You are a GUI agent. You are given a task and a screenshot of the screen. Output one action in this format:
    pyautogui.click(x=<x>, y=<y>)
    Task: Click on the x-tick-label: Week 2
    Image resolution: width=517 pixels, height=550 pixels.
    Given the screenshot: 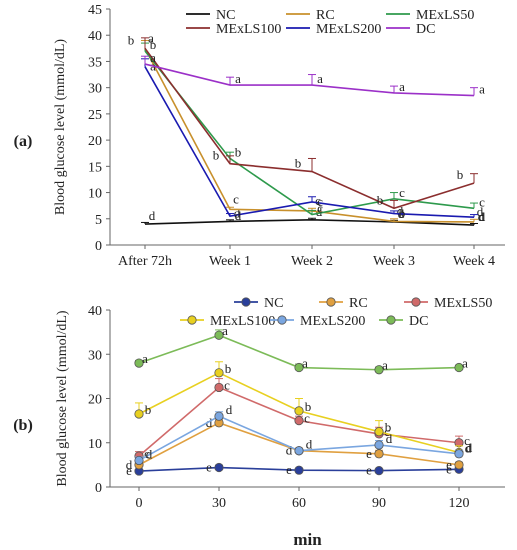 What is the action you would take?
    pyautogui.click(x=312, y=261)
    